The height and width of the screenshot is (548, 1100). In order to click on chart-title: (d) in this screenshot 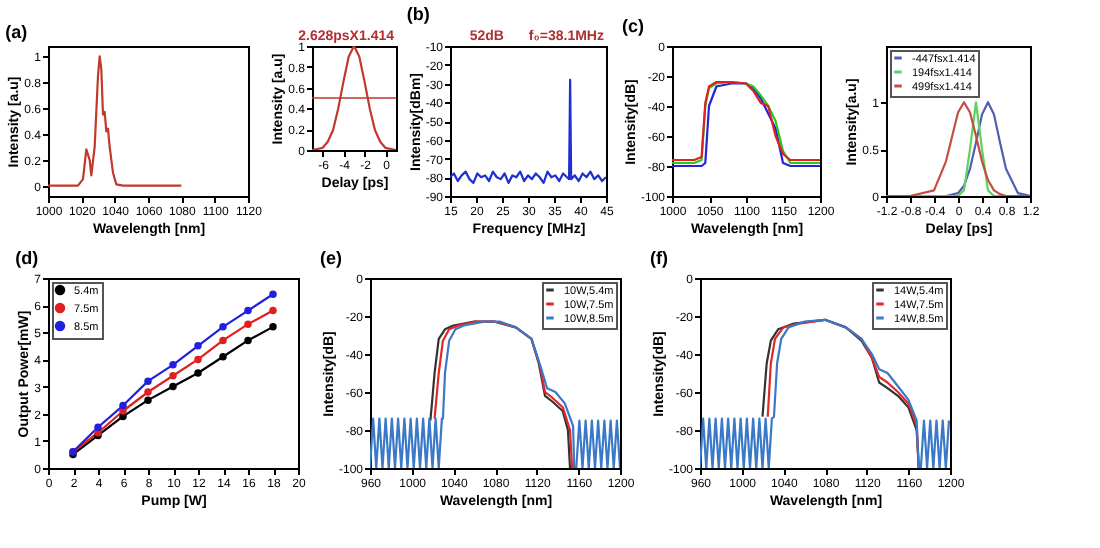, I will do `click(27, 258)`.